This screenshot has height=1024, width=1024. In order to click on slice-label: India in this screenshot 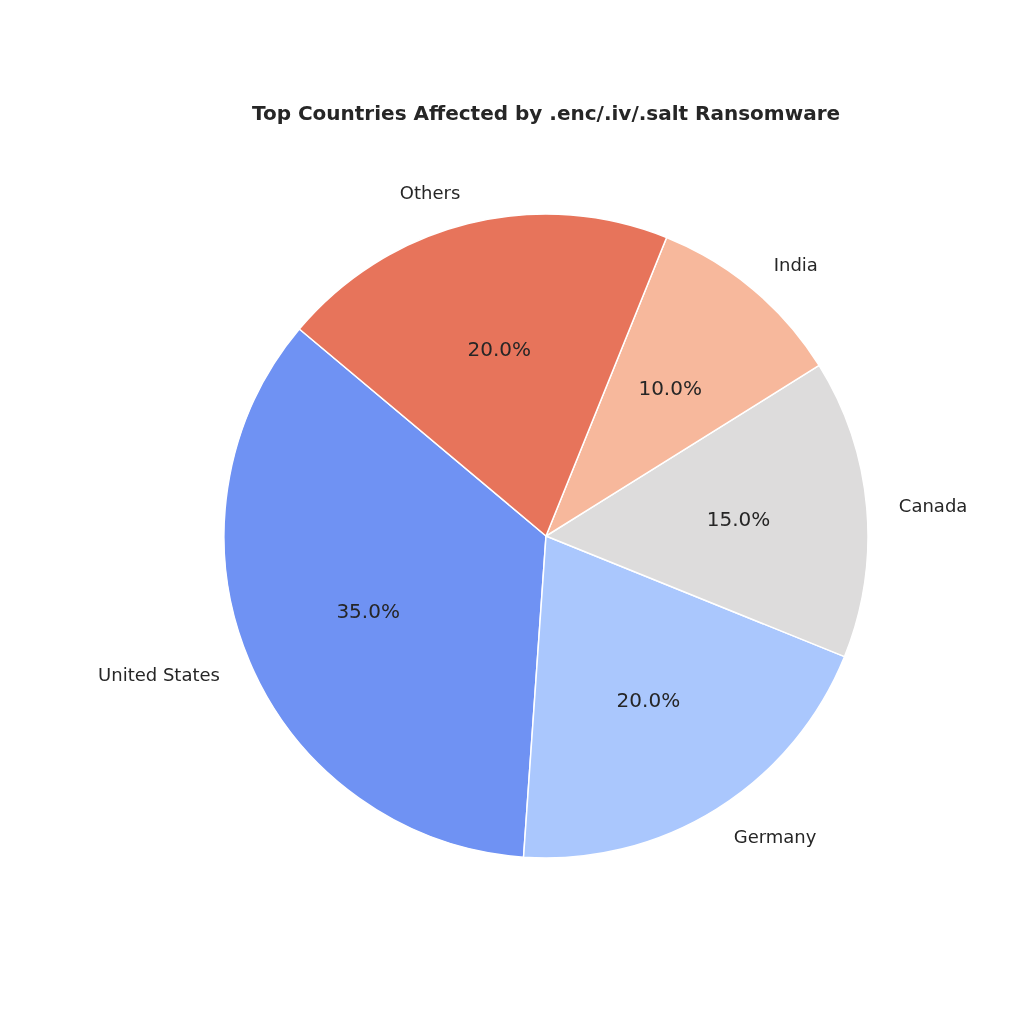, I will do `click(795, 265)`.